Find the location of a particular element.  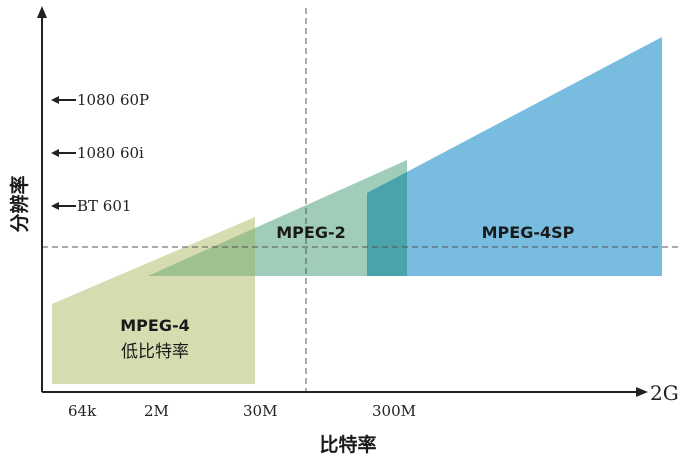

resolution-marker-1080-60p: 1080 60P is located at coordinates (100, 100).